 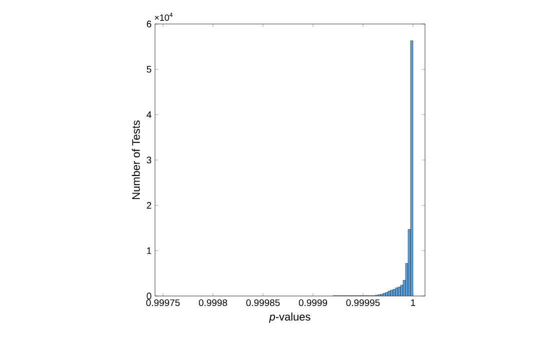 What do you see at coordinates (289, 317) in the screenshot?
I see `x-axis-title: p-values` at bounding box center [289, 317].